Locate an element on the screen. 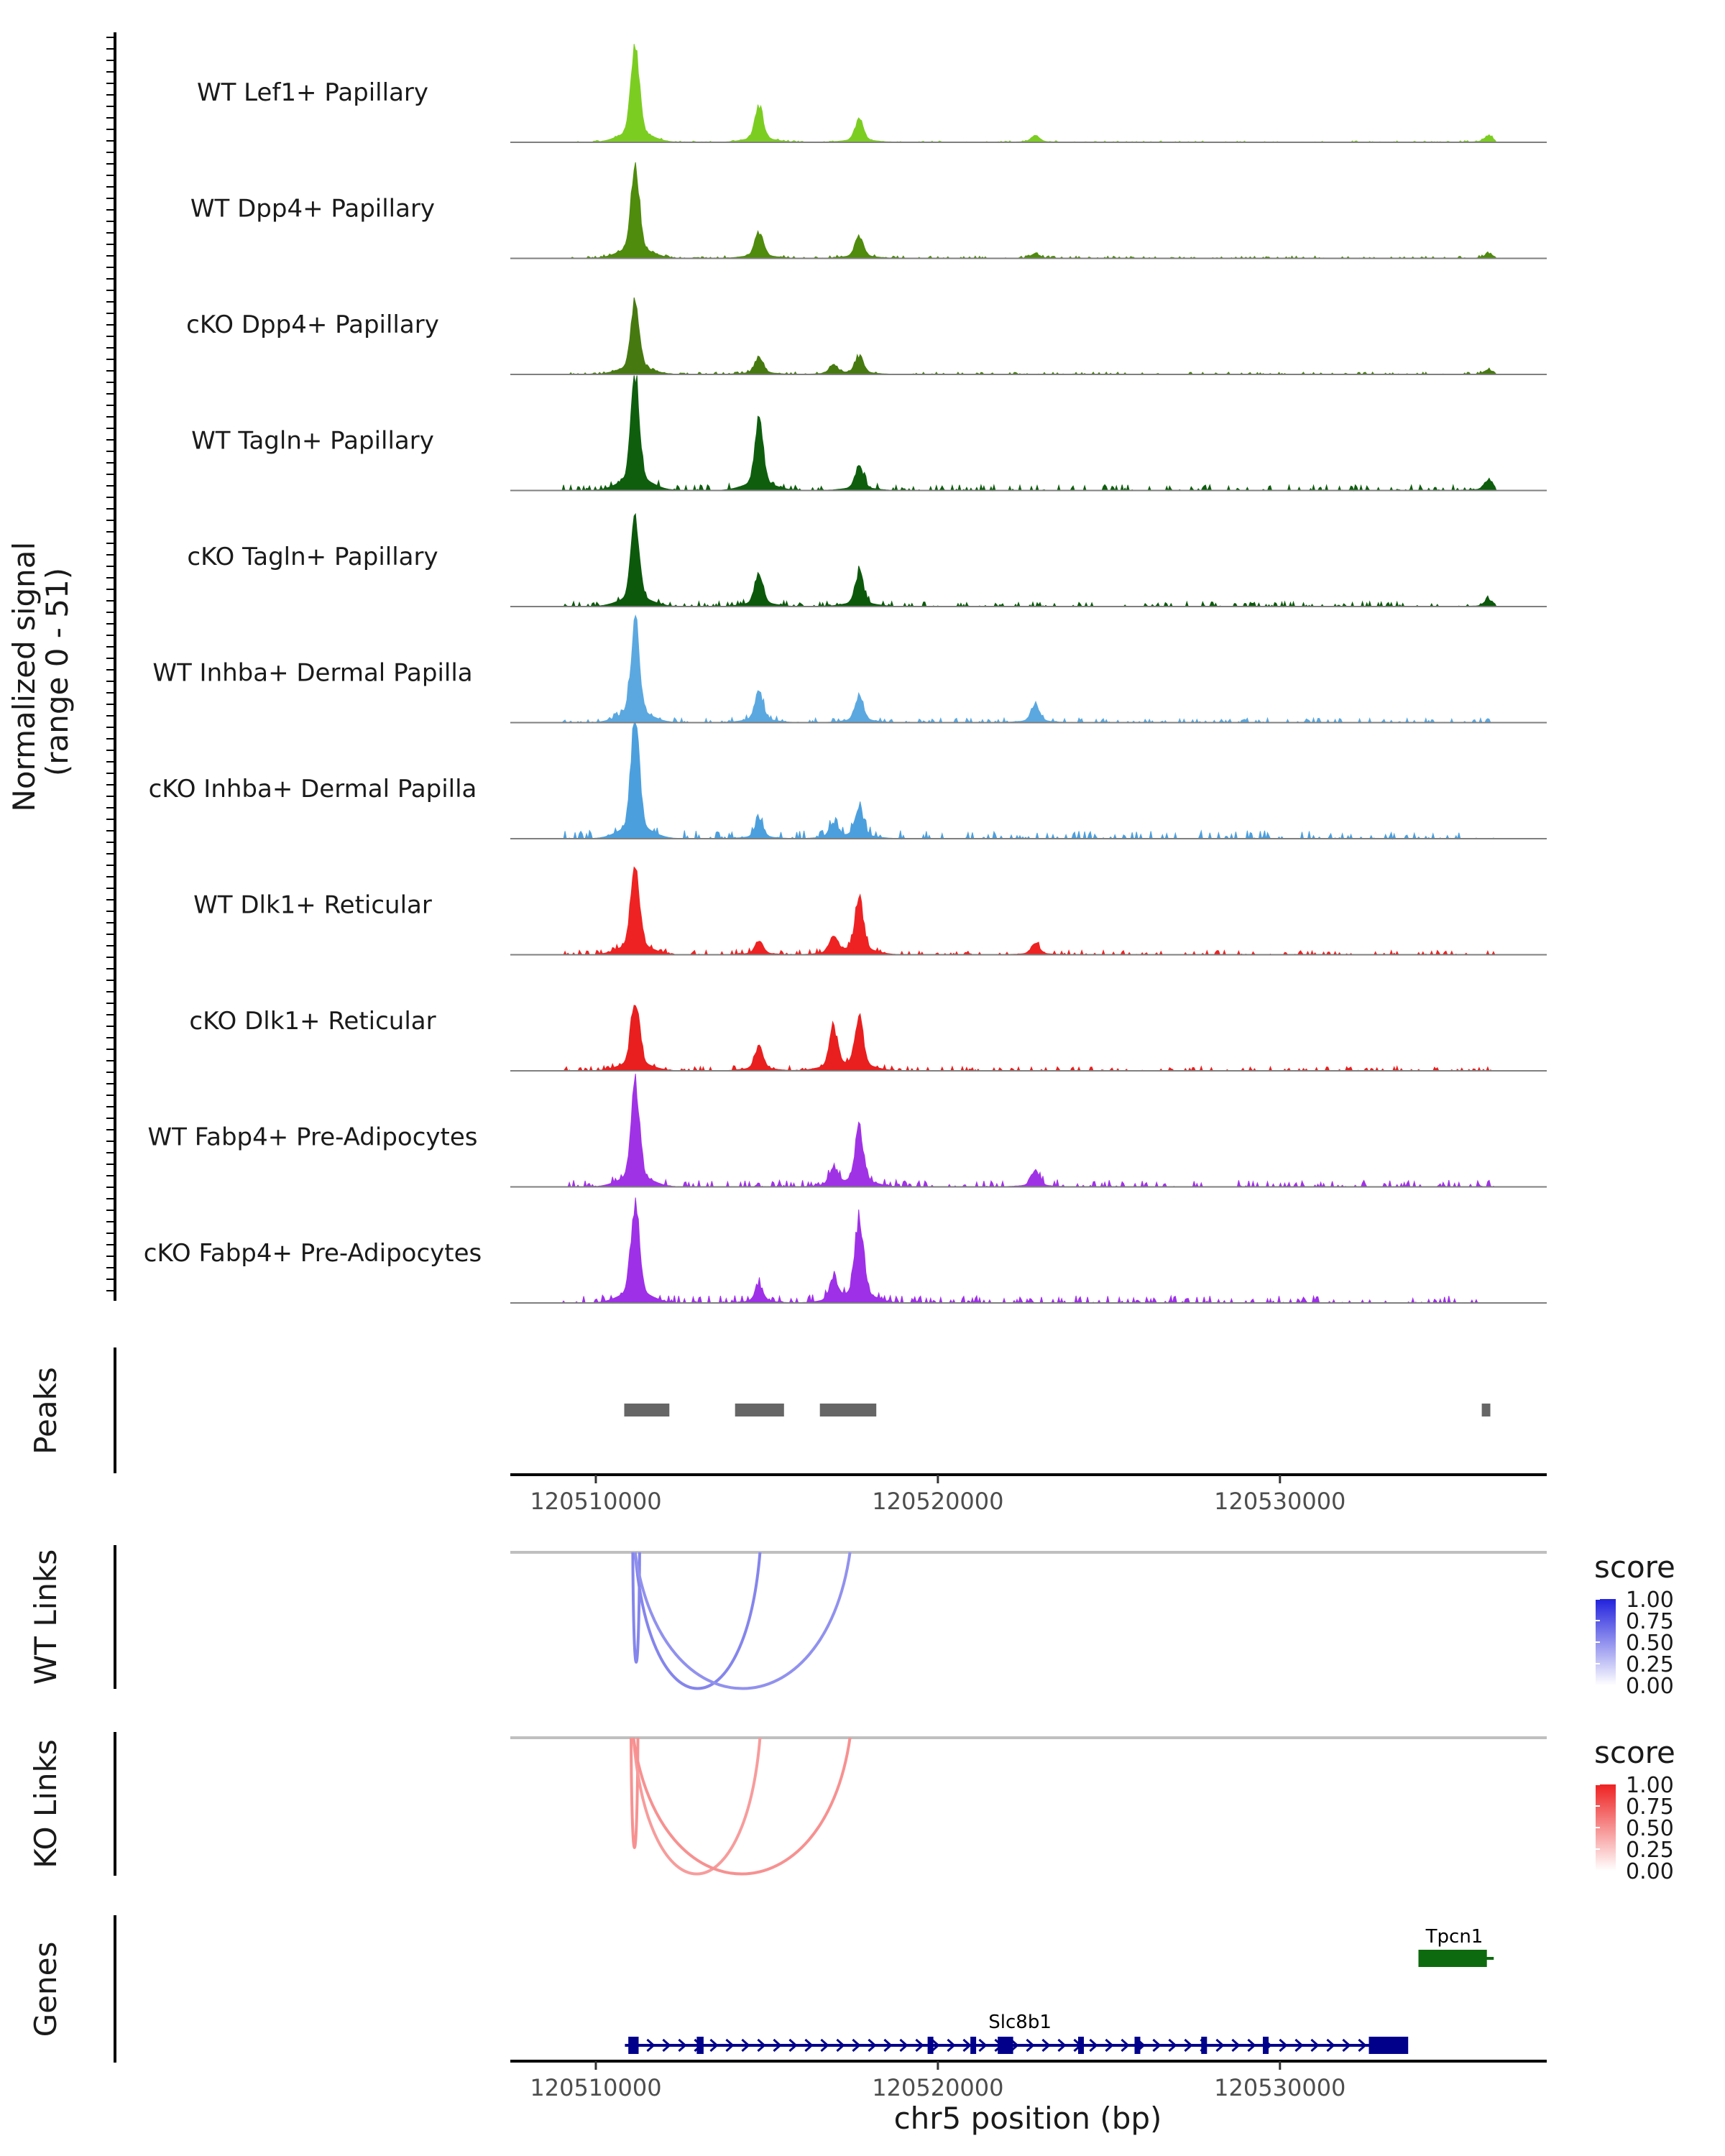 The image size is (1725, 2156). coverage-y-label-line2: (range 0 - 51) is located at coordinates (57, 672).